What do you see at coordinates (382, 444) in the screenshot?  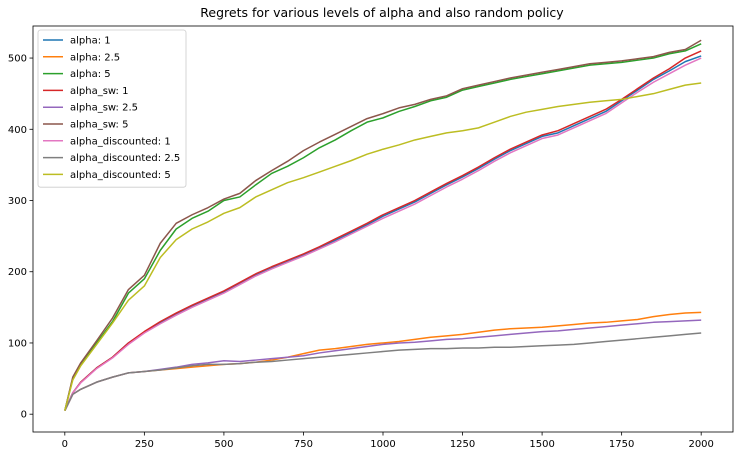 I see `x-tick-label: 1000` at bounding box center [382, 444].